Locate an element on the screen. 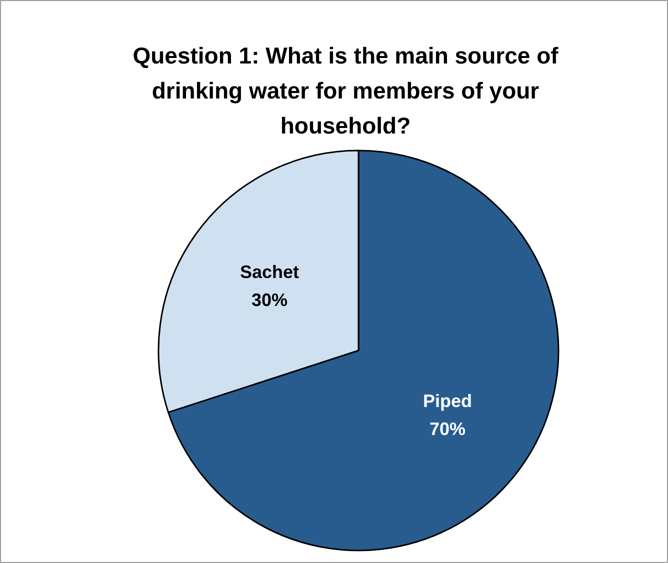  slice-label: Piped is located at coordinates (447, 401).